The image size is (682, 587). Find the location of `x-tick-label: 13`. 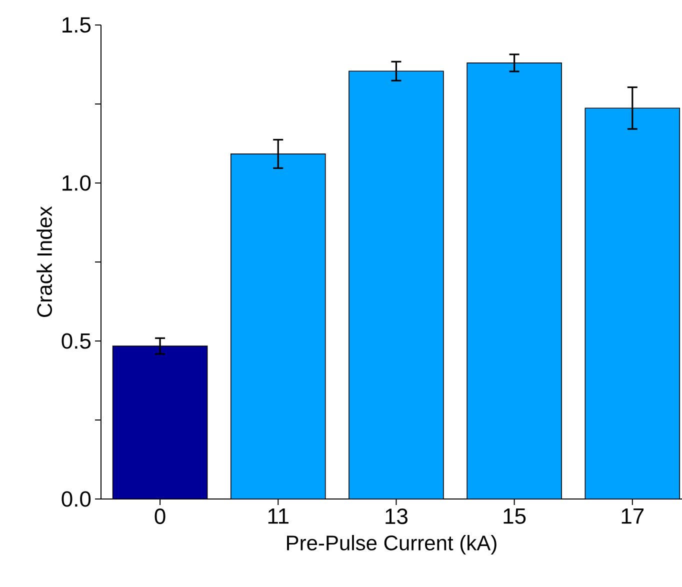

x-tick-label: 13 is located at coordinates (397, 516).